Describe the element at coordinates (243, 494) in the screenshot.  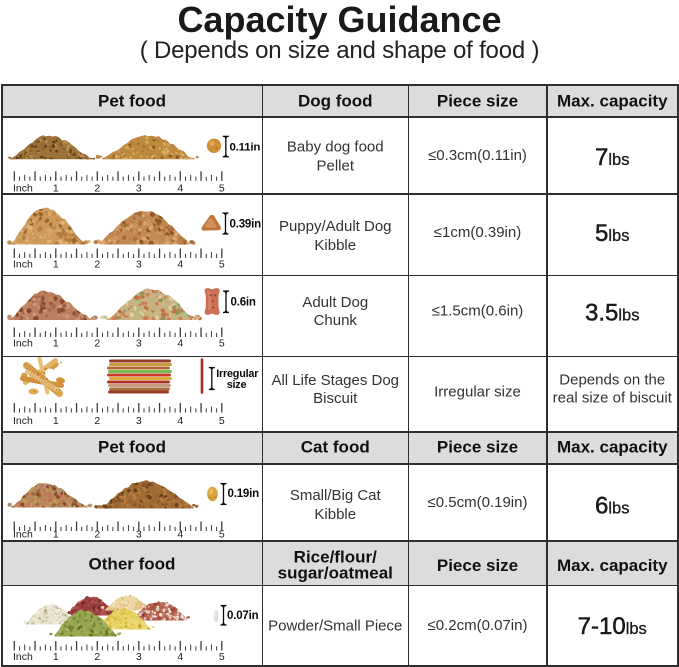
I see `svg-text: 0.19in` at that location.